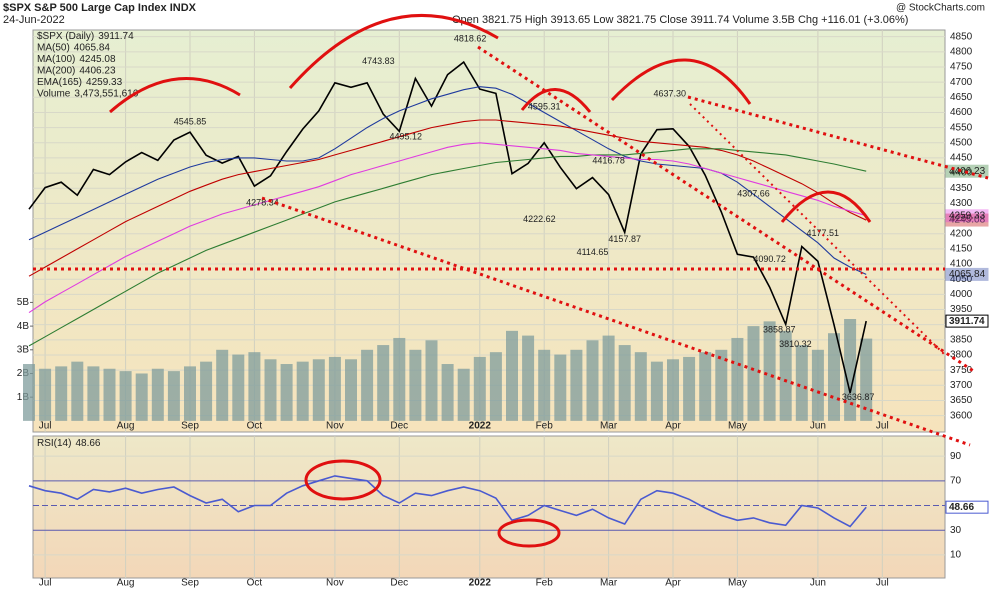  Describe the element at coordinates (956, 480) in the screenshot. I see `y-tick-label: 70` at that location.